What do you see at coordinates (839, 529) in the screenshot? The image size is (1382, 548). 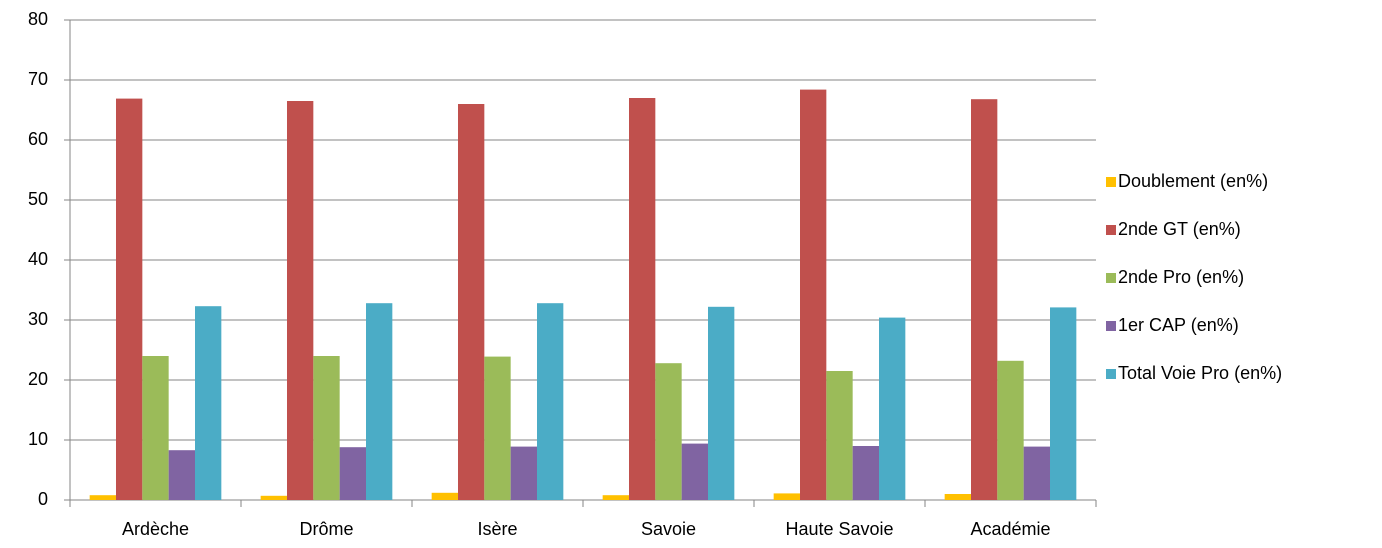 I see `x-tick-label: Haute Savoie` at bounding box center [839, 529].